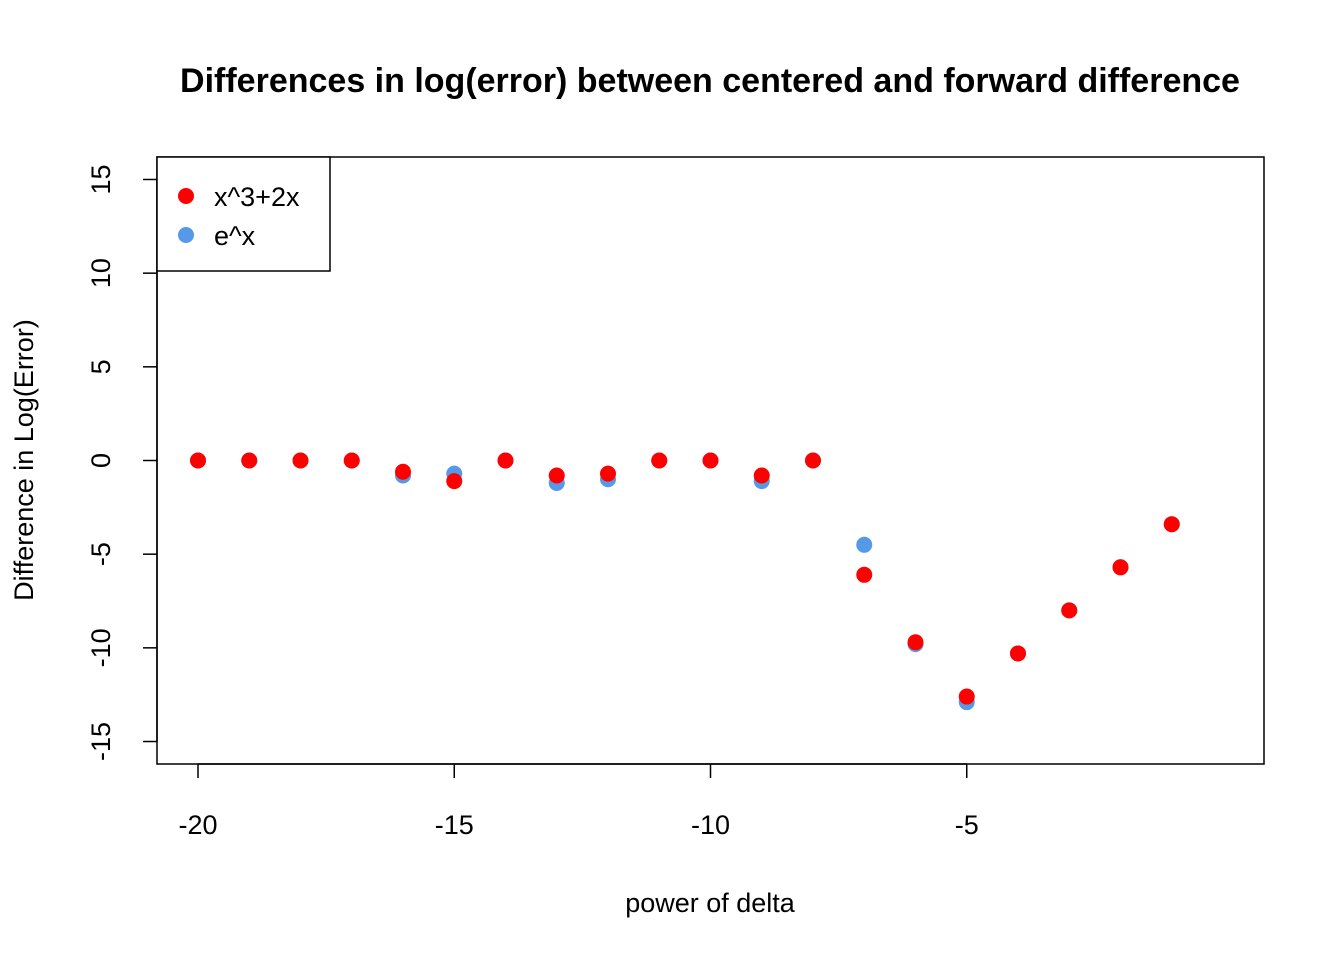  What do you see at coordinates (235, 236) in the screenshot?
I see `legend-label-ex: e^x` at bounding box center [235, 236].